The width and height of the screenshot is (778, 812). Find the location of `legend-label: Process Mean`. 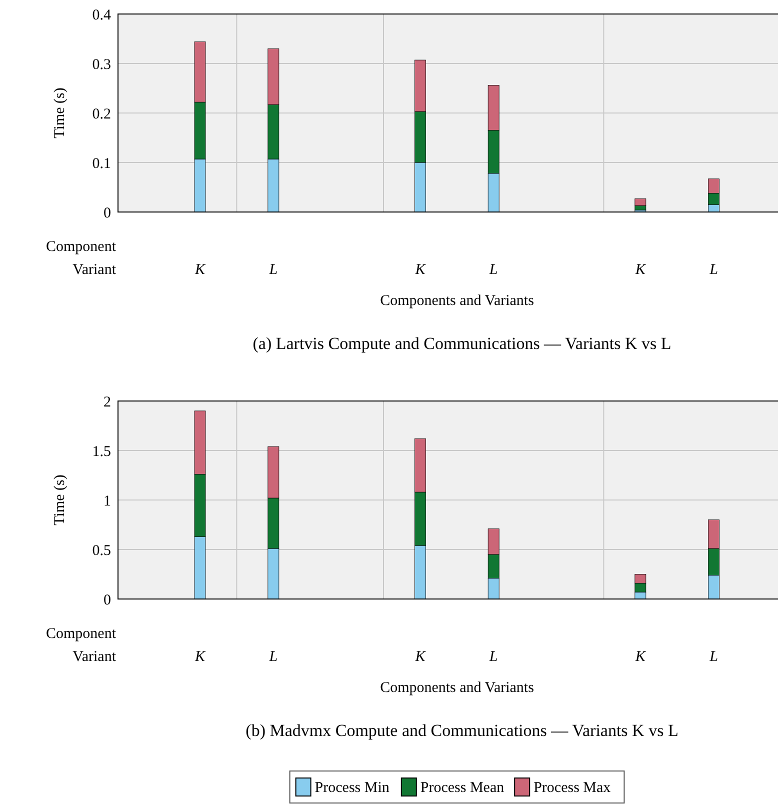

legend-label: Process Mean is located at coordinates (462, 788).